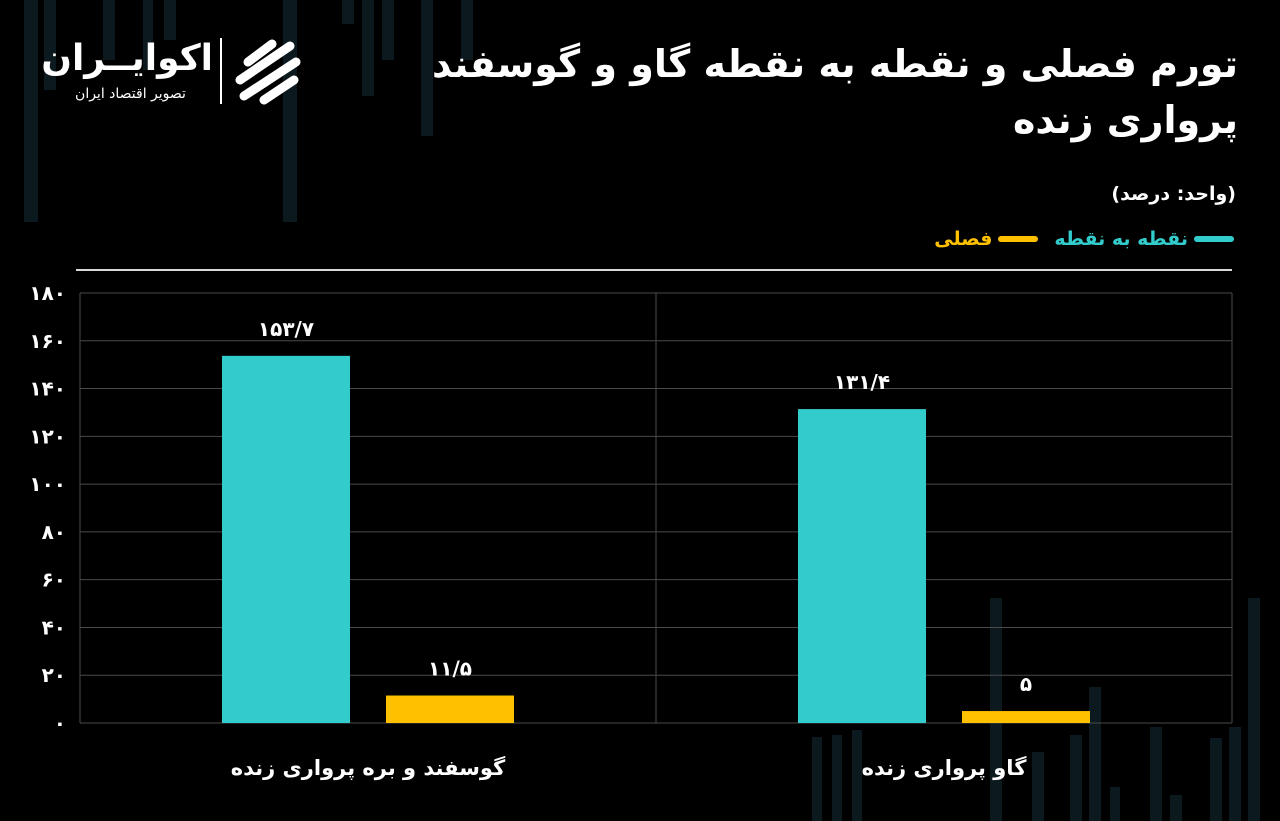  What do you see at coordinates (1121, 239) in the screenshot?
I see `legend-label-point-to-point: نقطه به نقطه` at bounding box center [1121, 239].